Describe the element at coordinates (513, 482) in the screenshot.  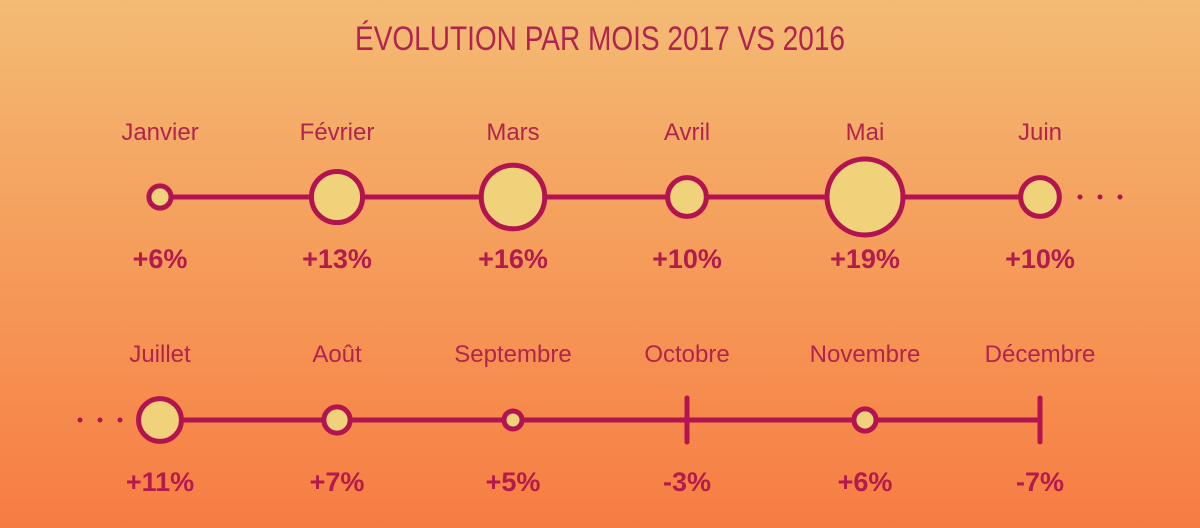
I see `month-value: +5%` at that location.